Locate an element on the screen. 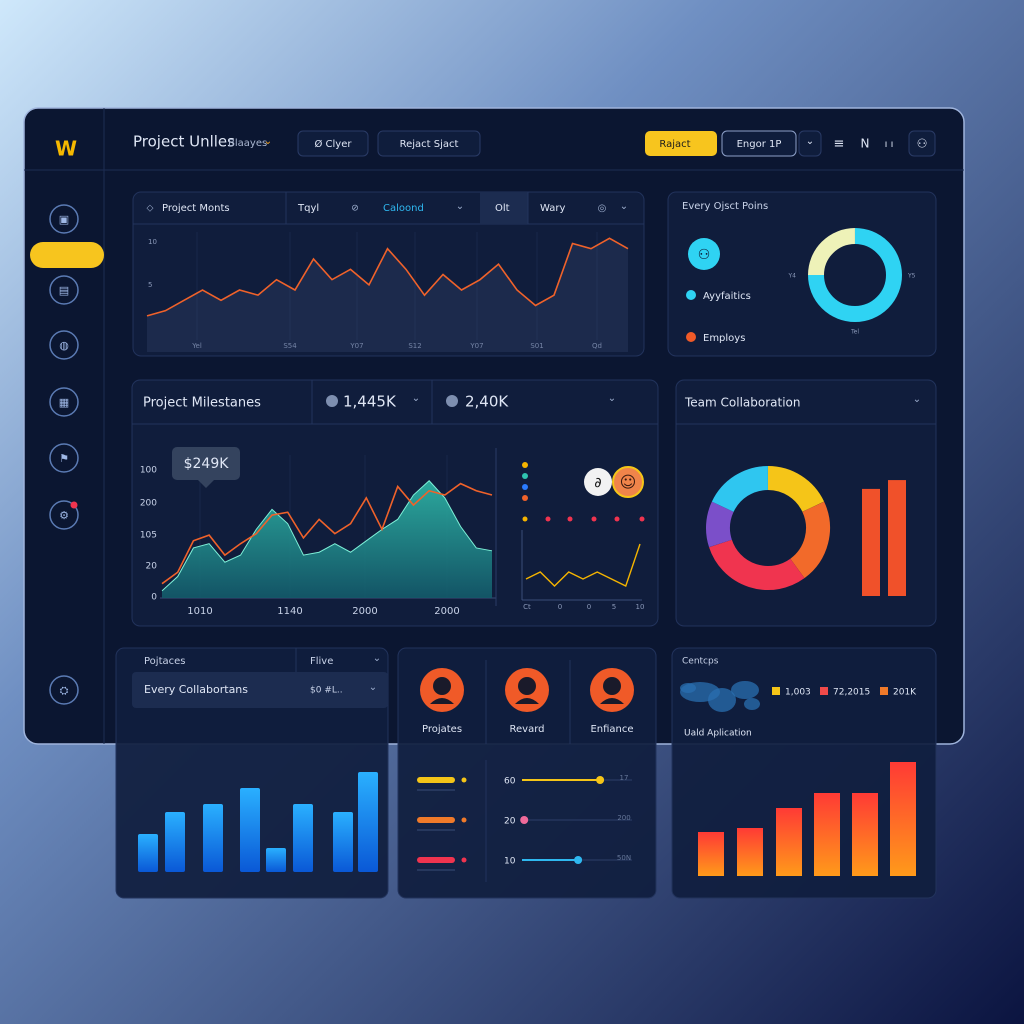  icon: ◍ is located at coordinates (64, 345).